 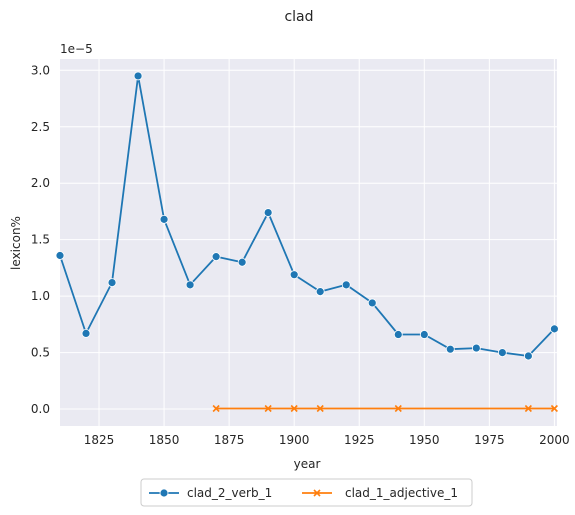 What do you see at coordinates (99, 440) in the screenshot?
I see `x-tick-label: 1825` at bounding box center [99, 440].